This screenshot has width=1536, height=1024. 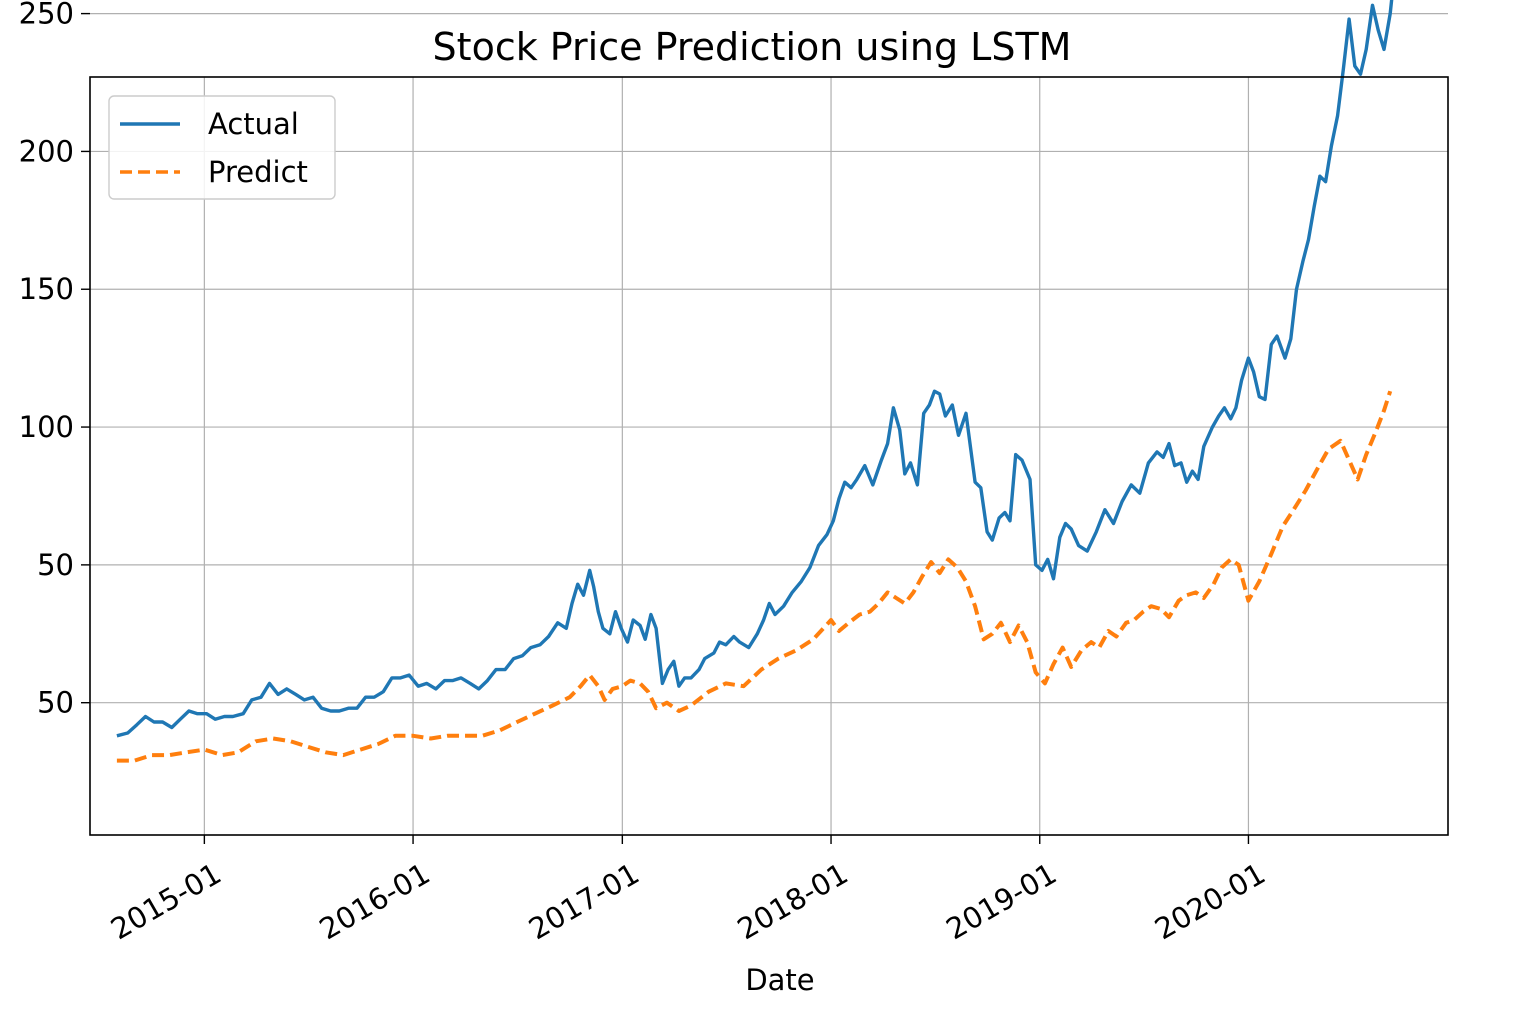 What do you see at coordinates (779, 980) in the screenshot?
I see `x-axis-label: Date` at bounding box center [779, 980].